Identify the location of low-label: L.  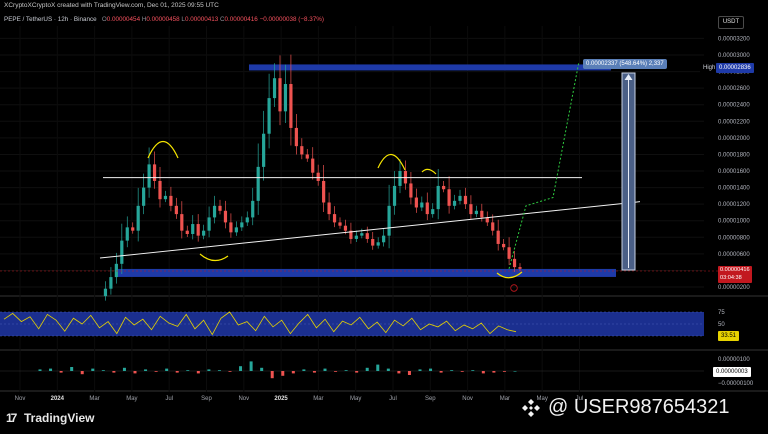
(183, 19).